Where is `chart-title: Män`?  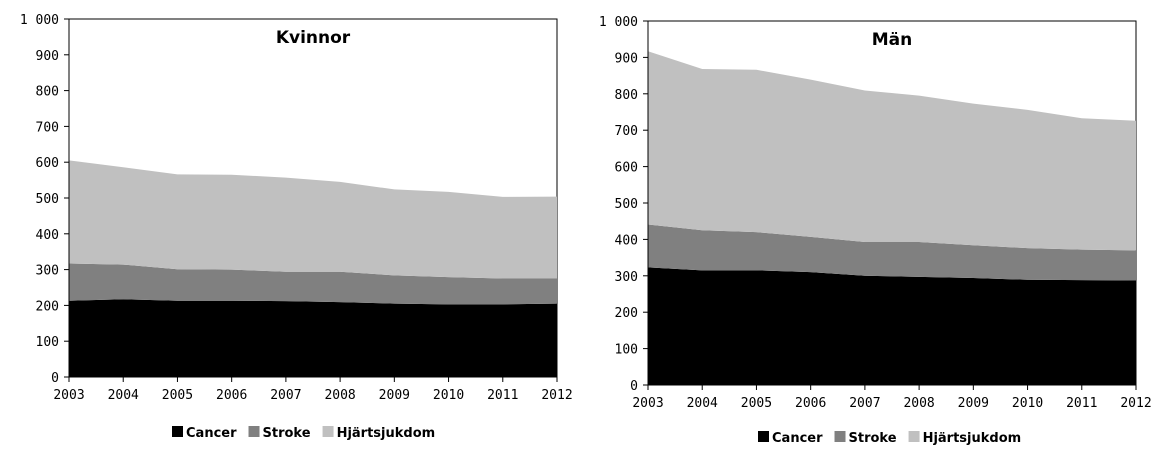 chart-title: Män is located at coordinates (892, 40).